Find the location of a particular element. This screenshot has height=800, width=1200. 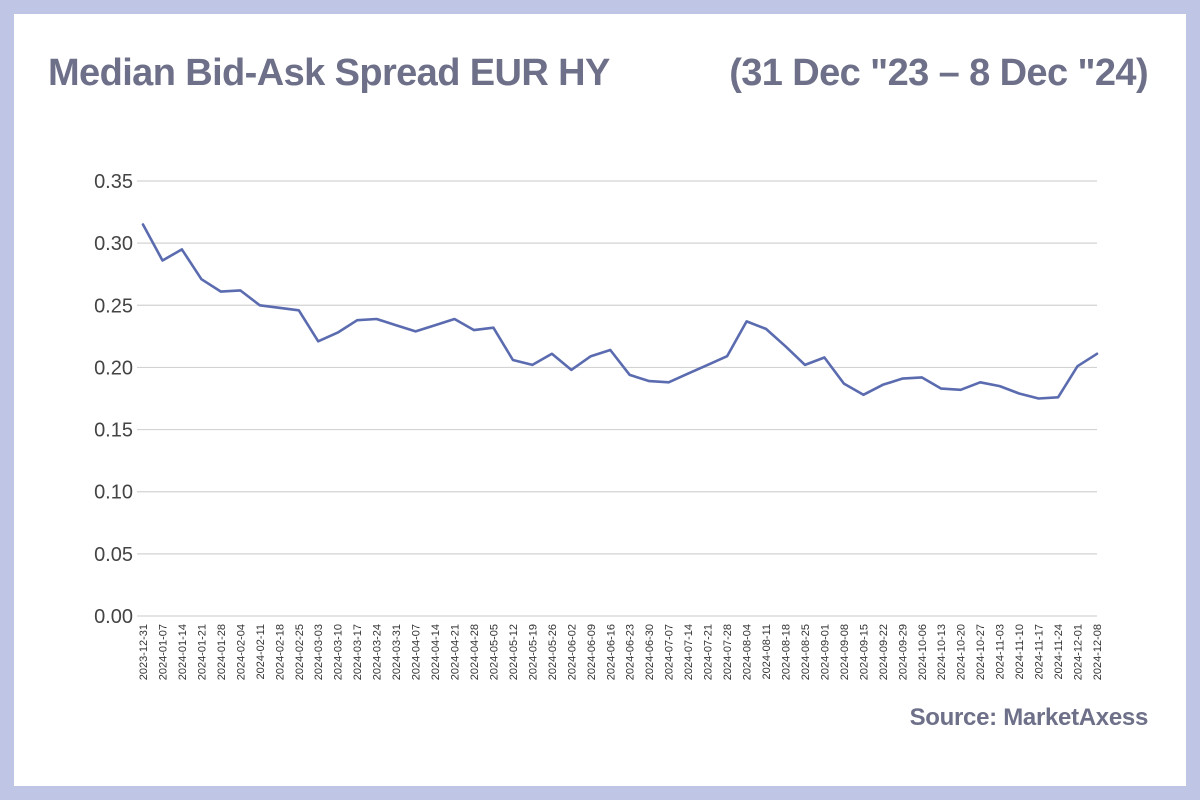

x-tick-label: 2024-05-05 is located at coordinates (494, 652).